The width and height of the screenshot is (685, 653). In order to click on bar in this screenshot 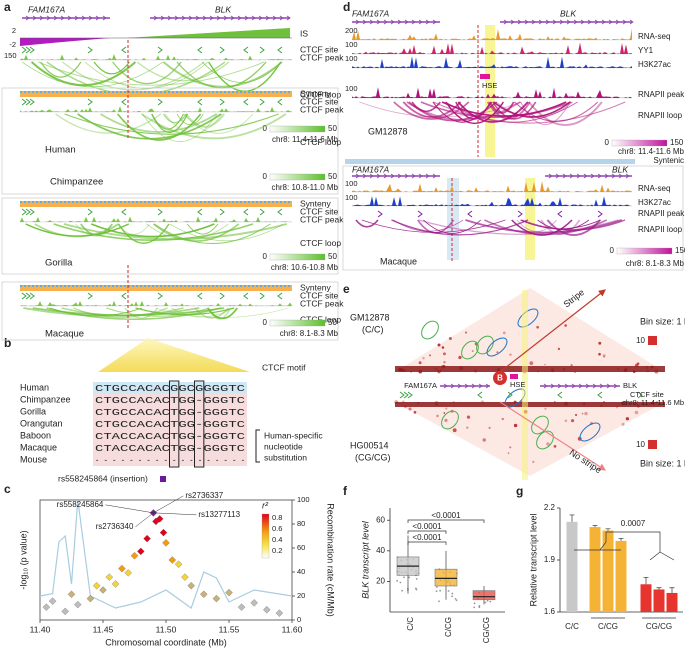, I will do `click(595, 569)`.